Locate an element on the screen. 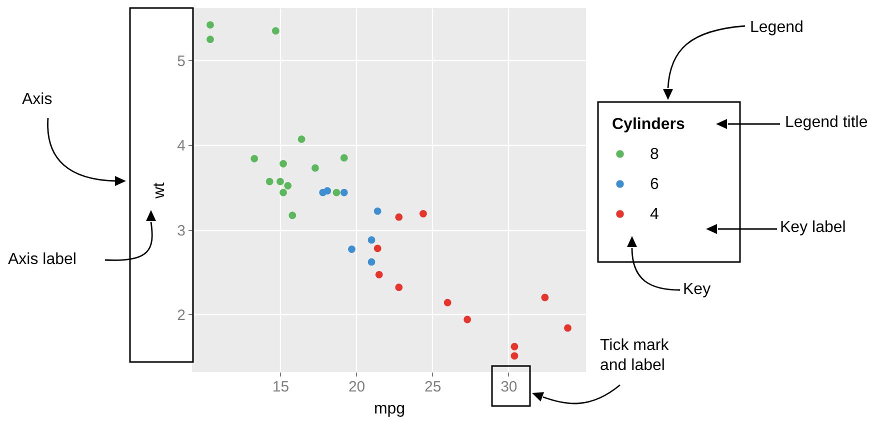  y-tick-label: 5 is located at coordinates (181, 61).